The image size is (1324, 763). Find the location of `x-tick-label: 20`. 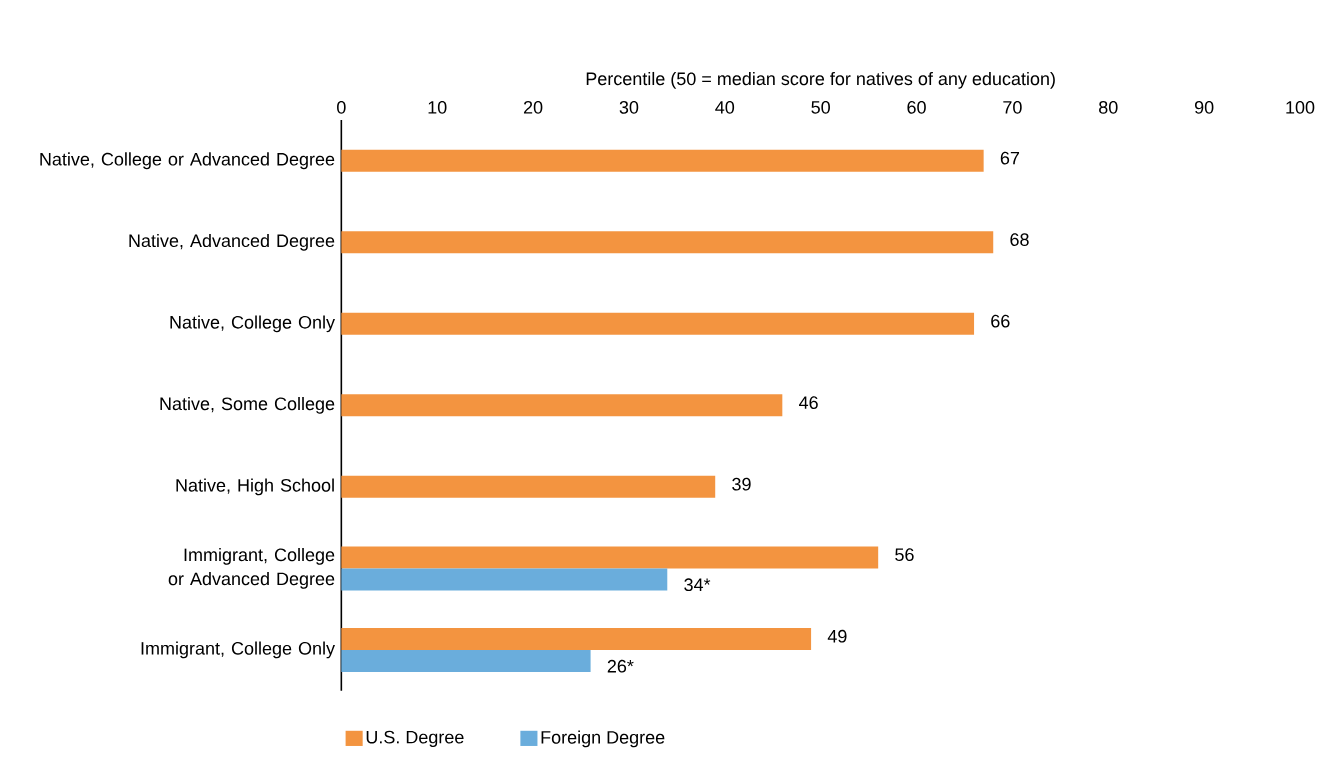

x-tick-label: 20 is located at coordinates (533, 107).